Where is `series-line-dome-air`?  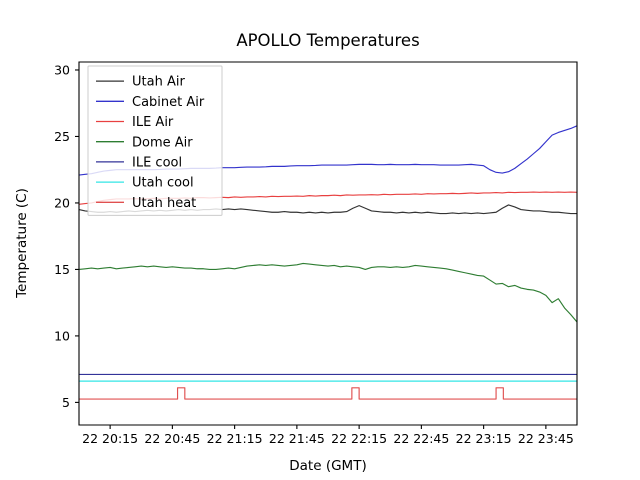
series-line-dome-air is located at coordinates (328, 292).